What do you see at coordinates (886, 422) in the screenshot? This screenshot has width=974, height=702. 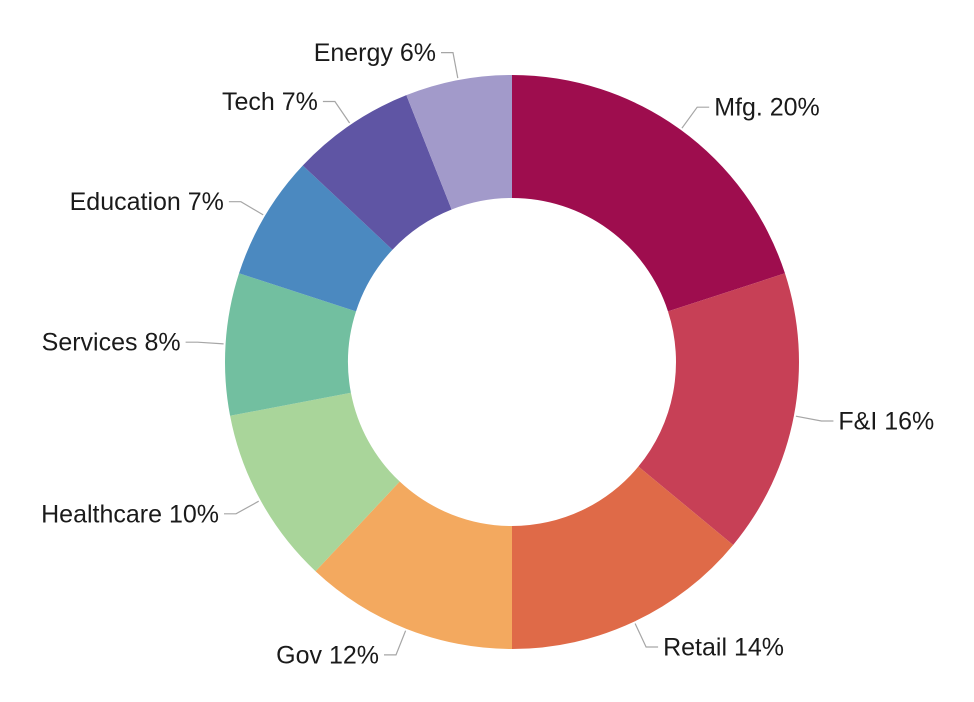 I see `slice-label-f-i: F&I 16%` at bounding box center [886, 422].